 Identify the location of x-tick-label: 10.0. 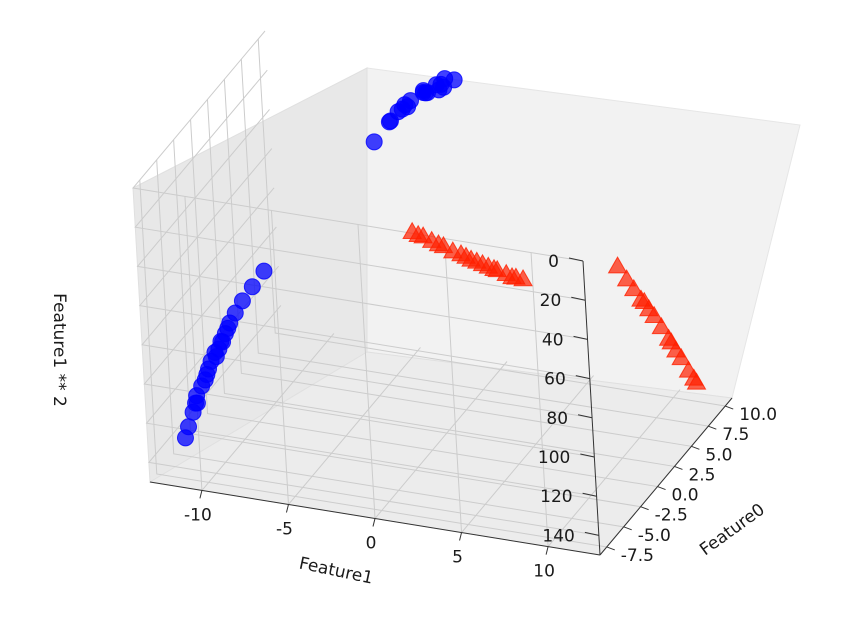
(758, 415).